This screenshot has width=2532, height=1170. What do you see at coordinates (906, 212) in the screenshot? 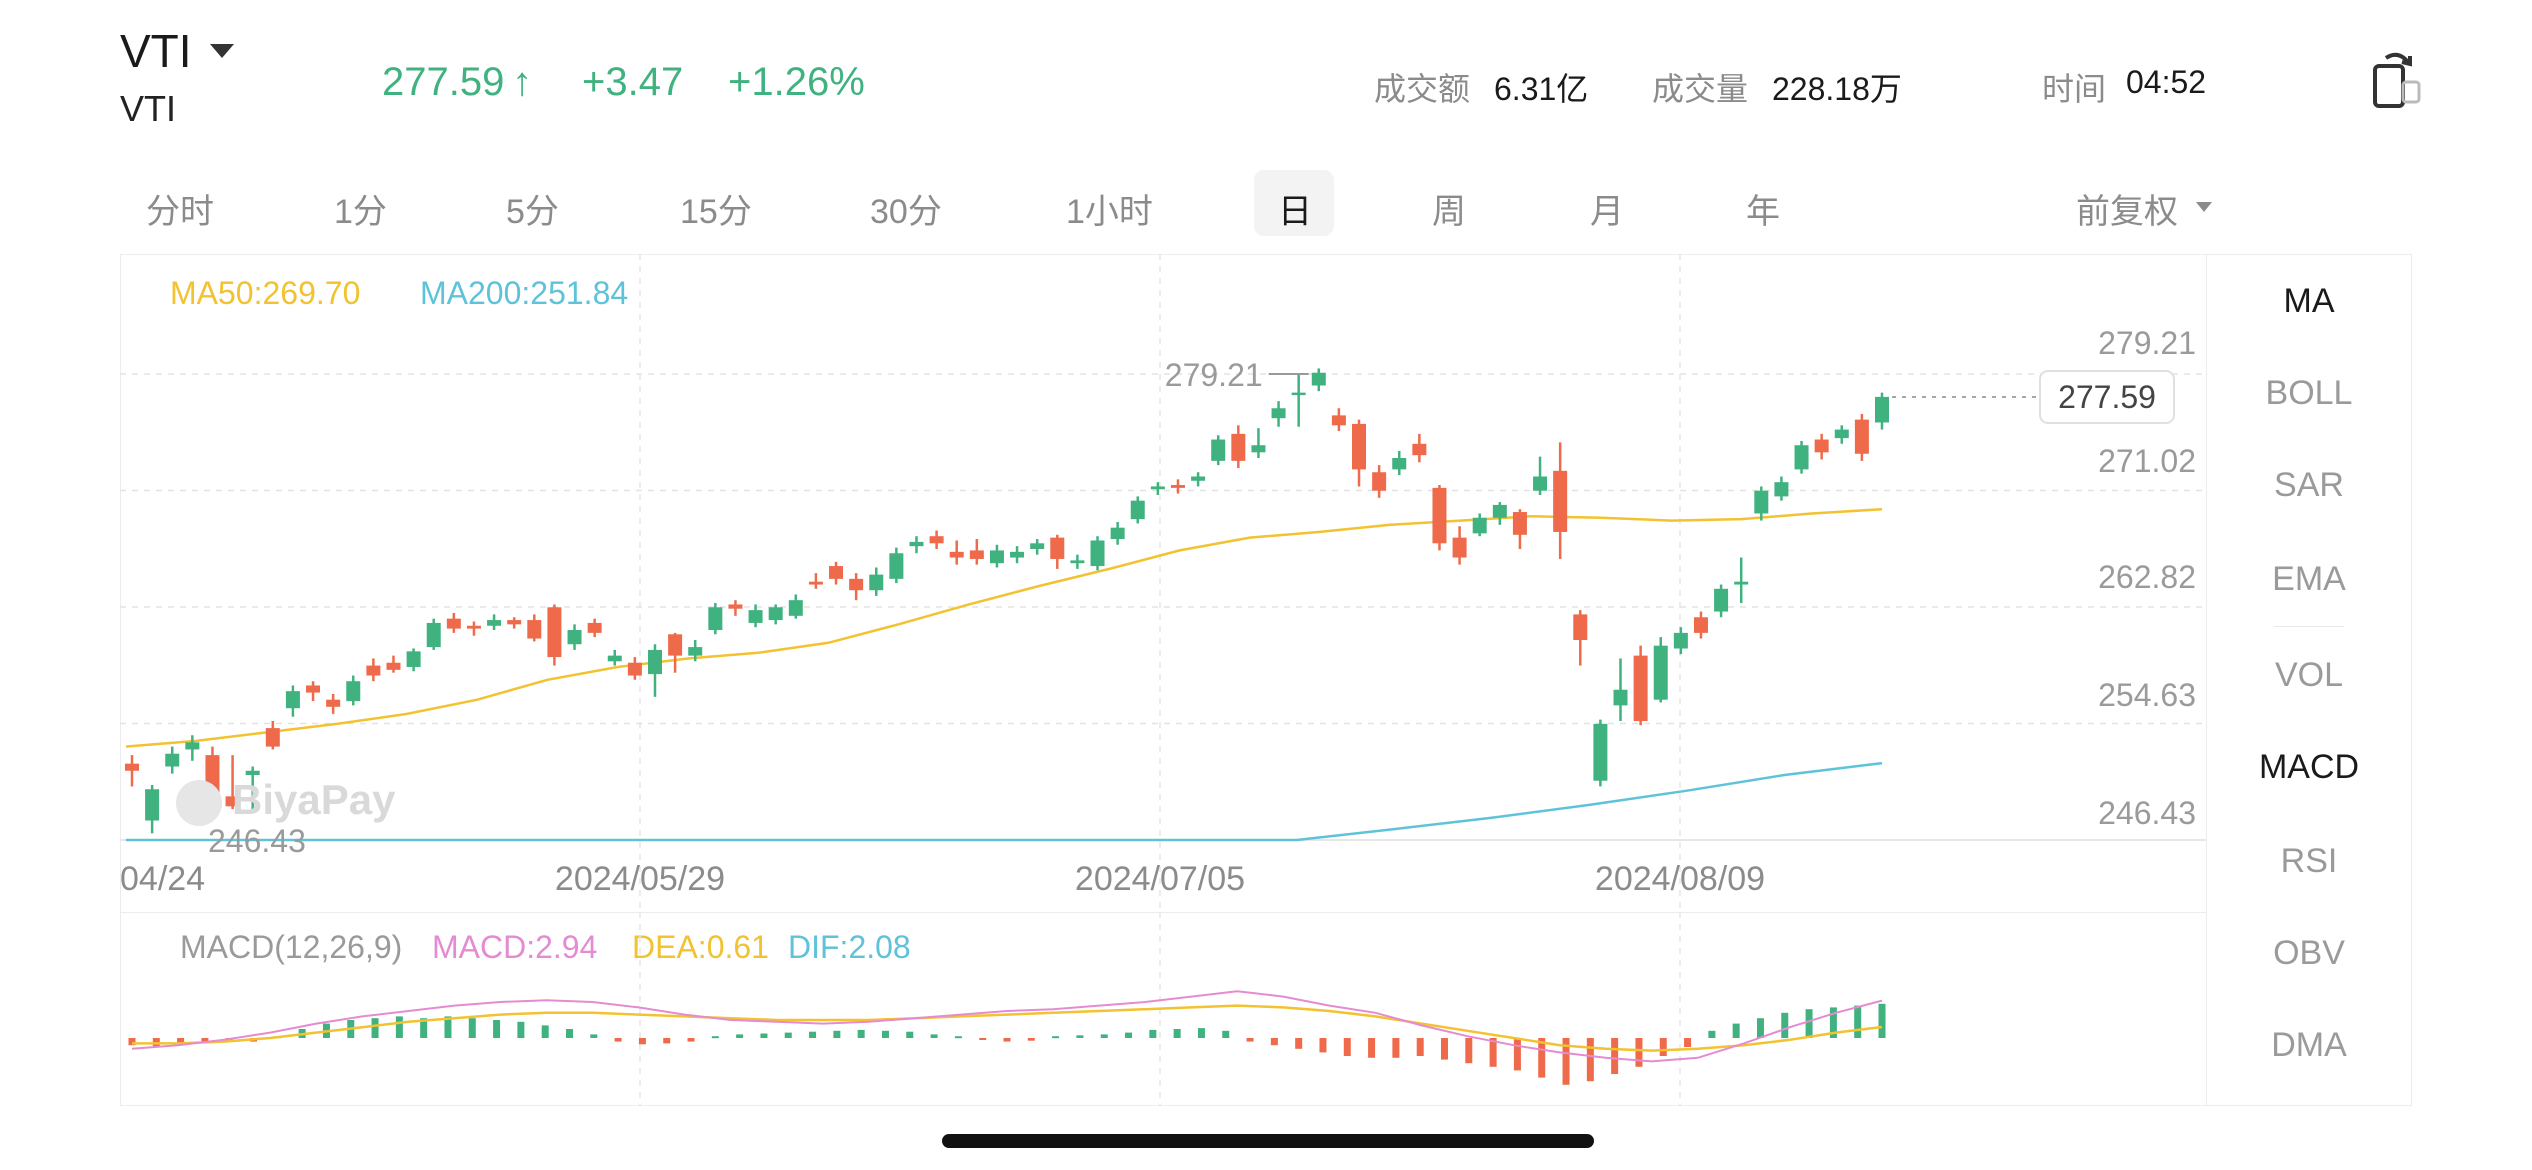
I see `tab-4: 30分` at bounding box center [906, 212].